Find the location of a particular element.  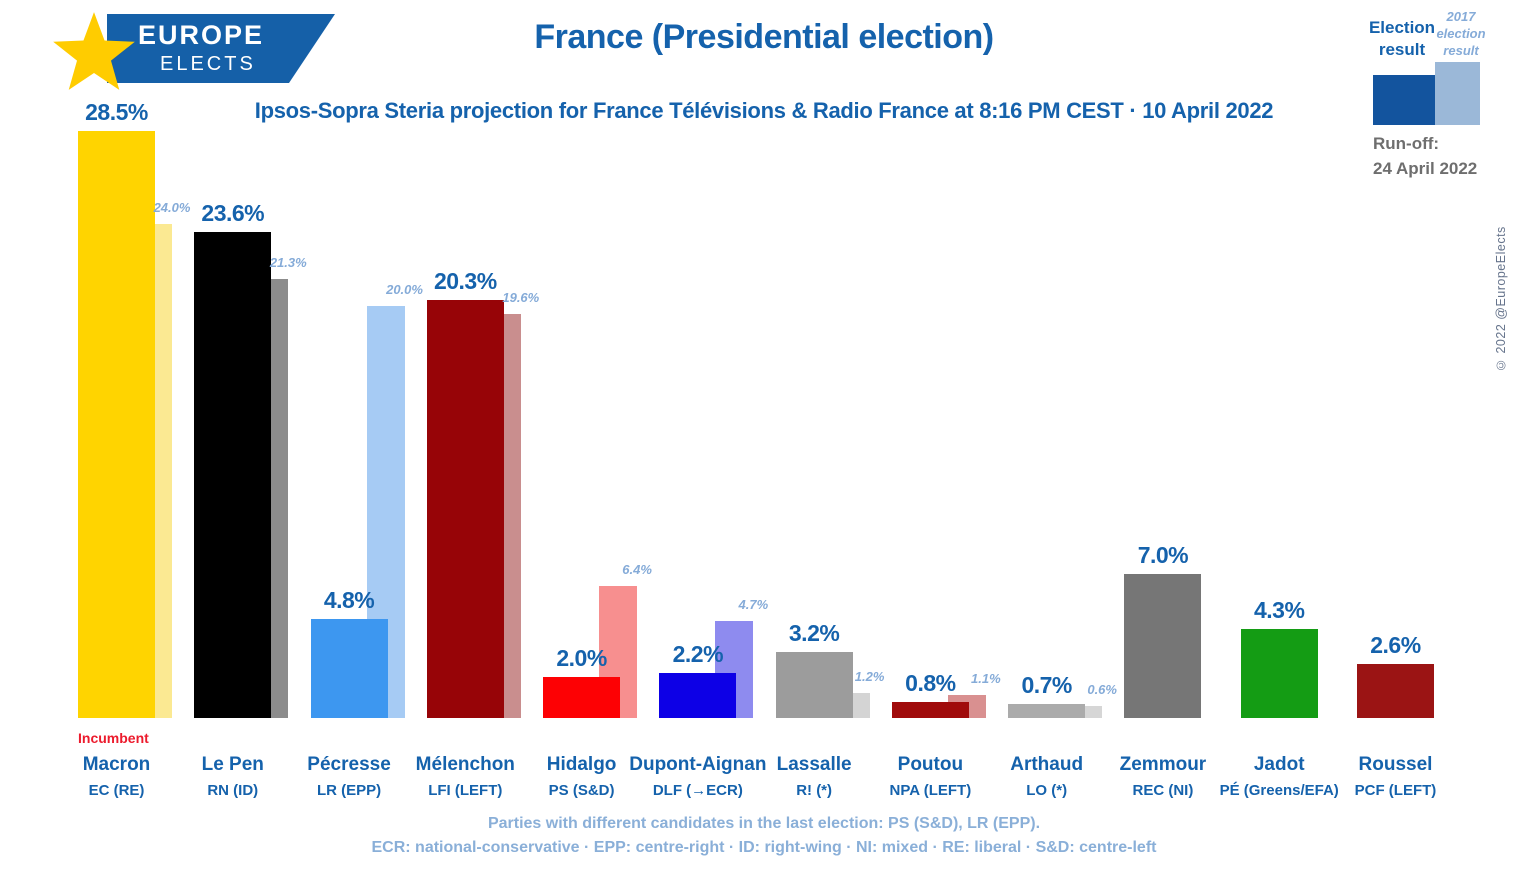

candidate-party: R! (*) is located at coordinates (814, 790).